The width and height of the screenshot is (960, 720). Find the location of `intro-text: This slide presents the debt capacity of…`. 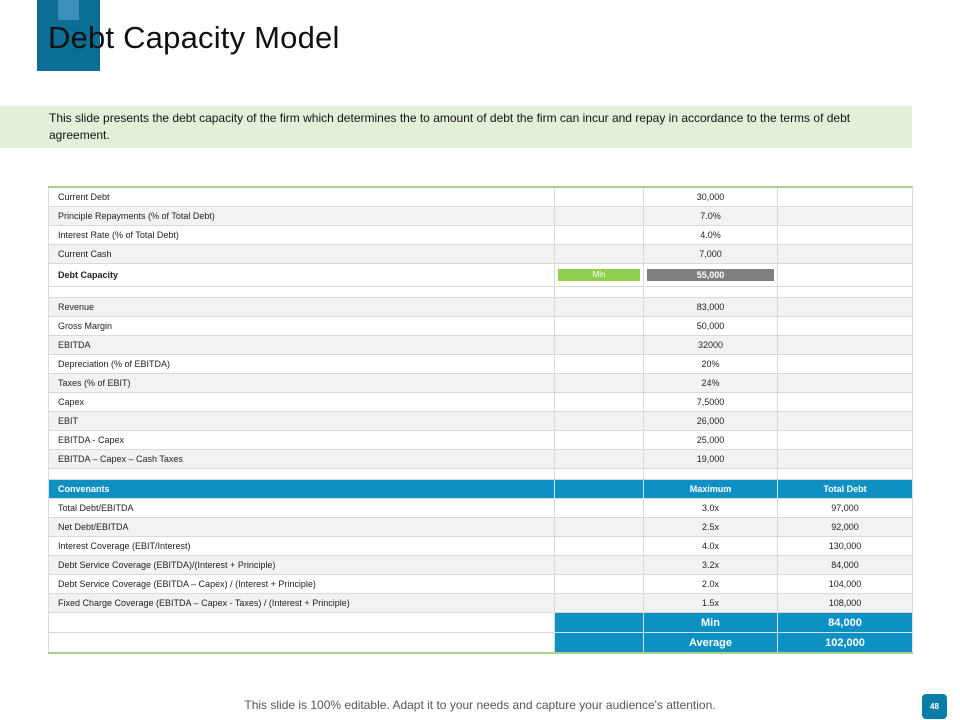

intro-text: This slide presents the debt capacity of… is located at coordinates (450, 126).